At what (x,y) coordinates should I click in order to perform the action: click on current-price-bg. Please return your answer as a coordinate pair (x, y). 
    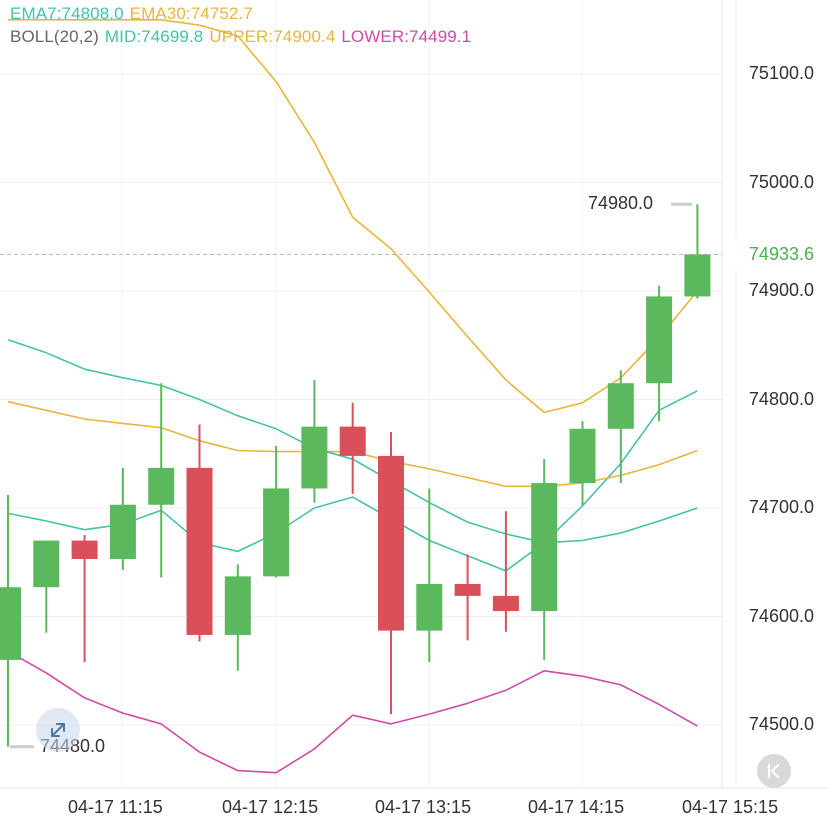
    Looking at the image, I should click on (777, 254).